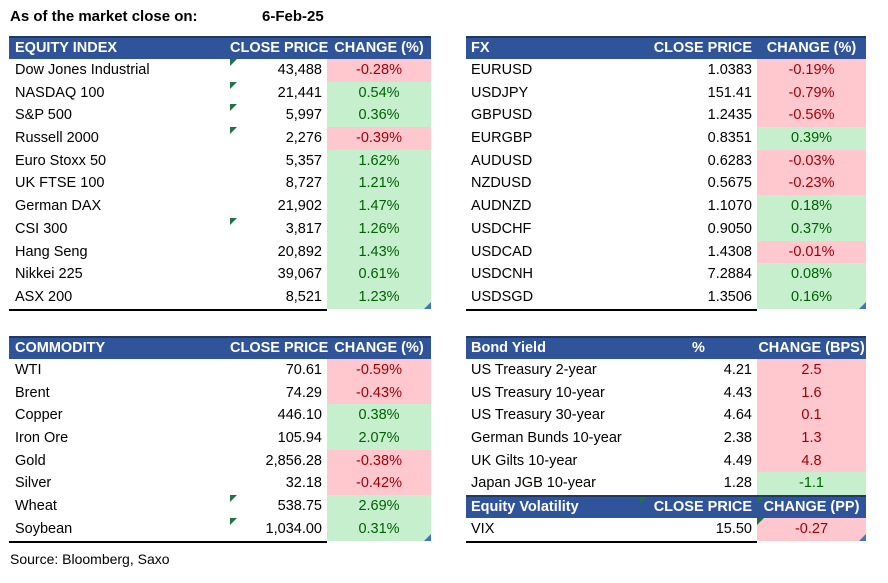  Describe the element at coordinates (279, 48) in the screenshot. I see `equity-header-price: CLOSE PRICE` at that location.